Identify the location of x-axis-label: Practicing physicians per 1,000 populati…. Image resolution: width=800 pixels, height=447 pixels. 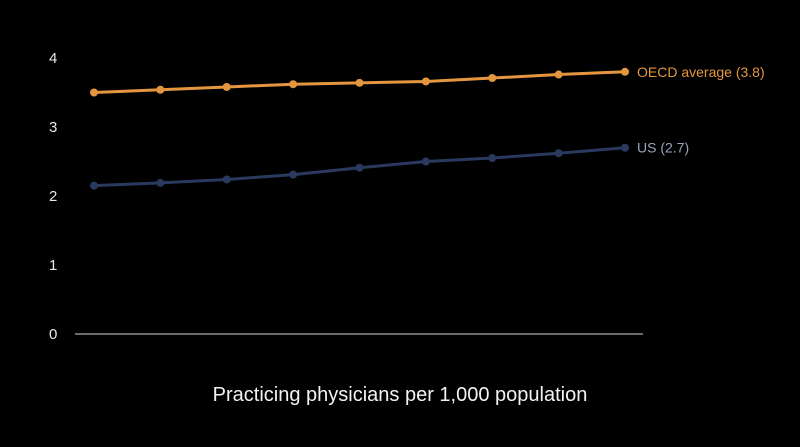
(400, 395).